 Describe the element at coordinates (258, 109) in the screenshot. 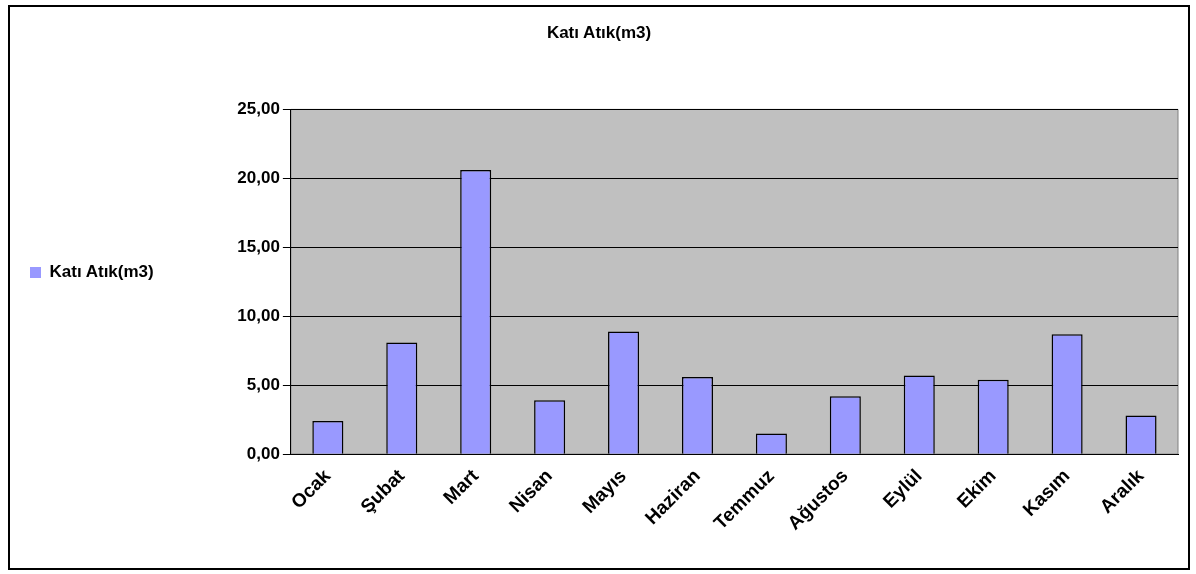

I see `y-tick-label: 25,00` at that location.